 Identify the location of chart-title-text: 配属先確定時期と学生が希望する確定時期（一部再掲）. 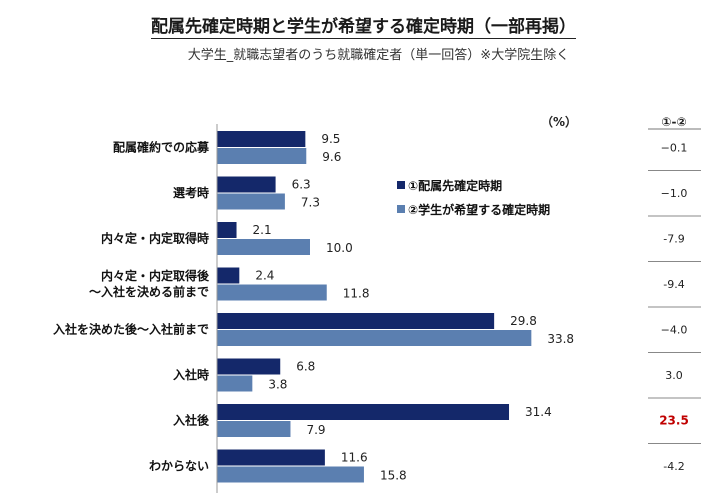
(363, 28).